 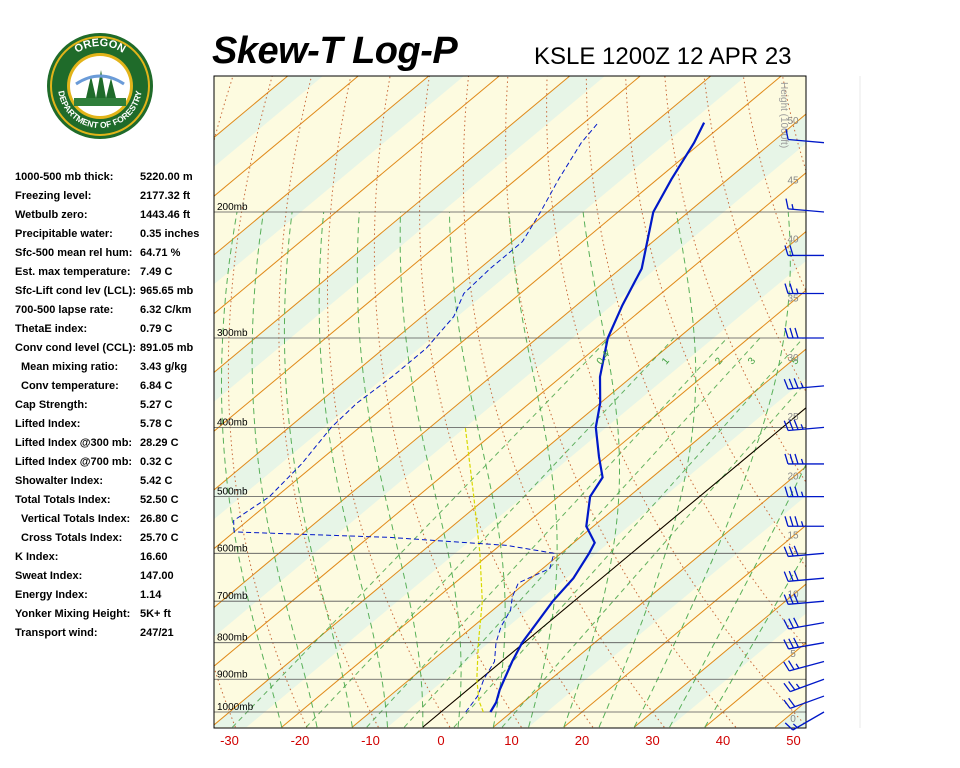 What do you see at coordinates (76, 348) in the screenshot?
I see `index-label: Conv cond level (CCL):` at bounding box center [76, 348].